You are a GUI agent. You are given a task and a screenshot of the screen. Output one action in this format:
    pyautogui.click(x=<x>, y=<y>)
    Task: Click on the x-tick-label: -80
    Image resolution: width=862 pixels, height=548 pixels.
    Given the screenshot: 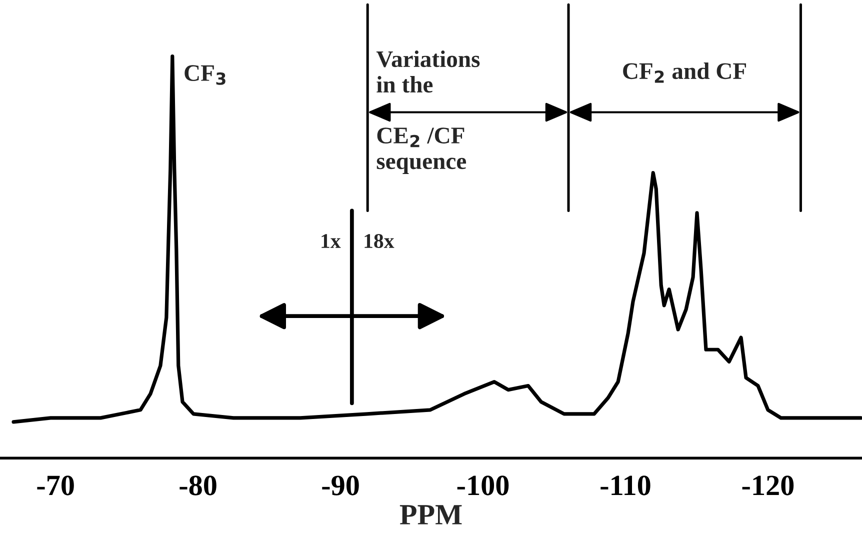 What is the action you would take?
    pyautogui.click(x=198, y=486)
    